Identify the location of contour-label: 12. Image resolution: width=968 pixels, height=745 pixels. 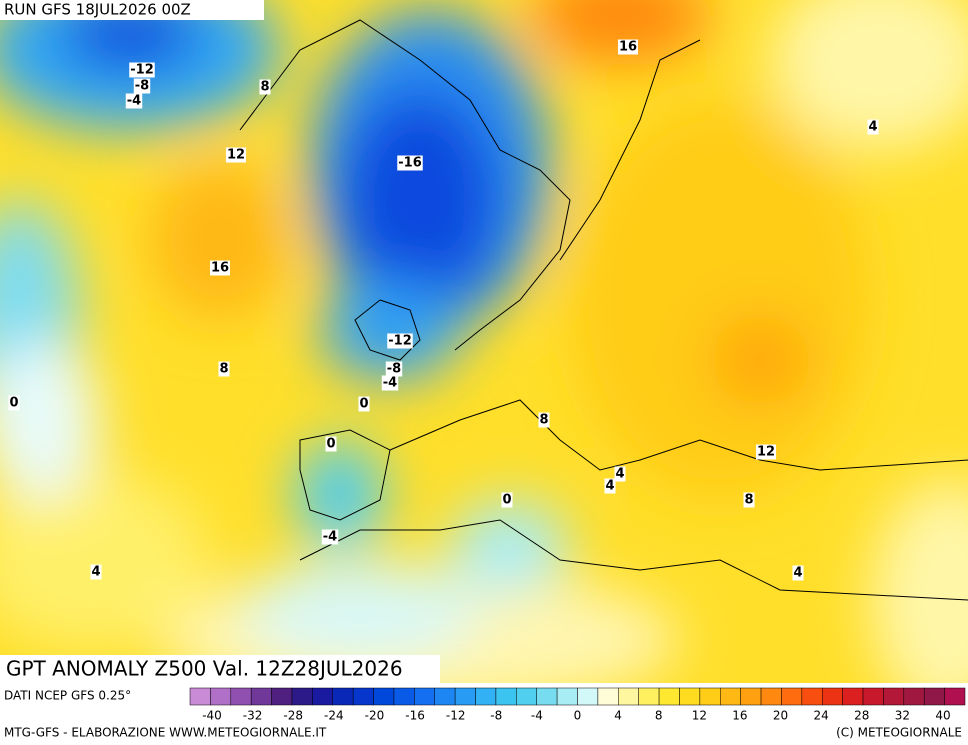
(766, 452).